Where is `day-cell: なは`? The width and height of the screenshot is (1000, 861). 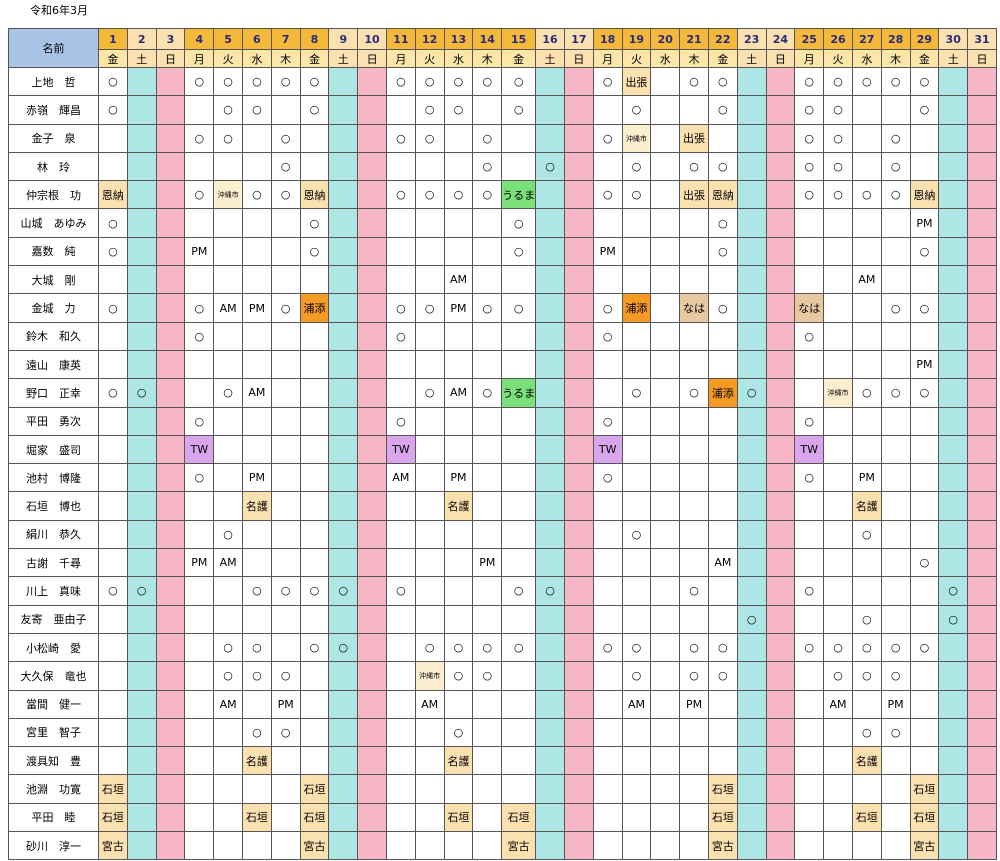 day-cell: なは is located at coordinates (809, 308).